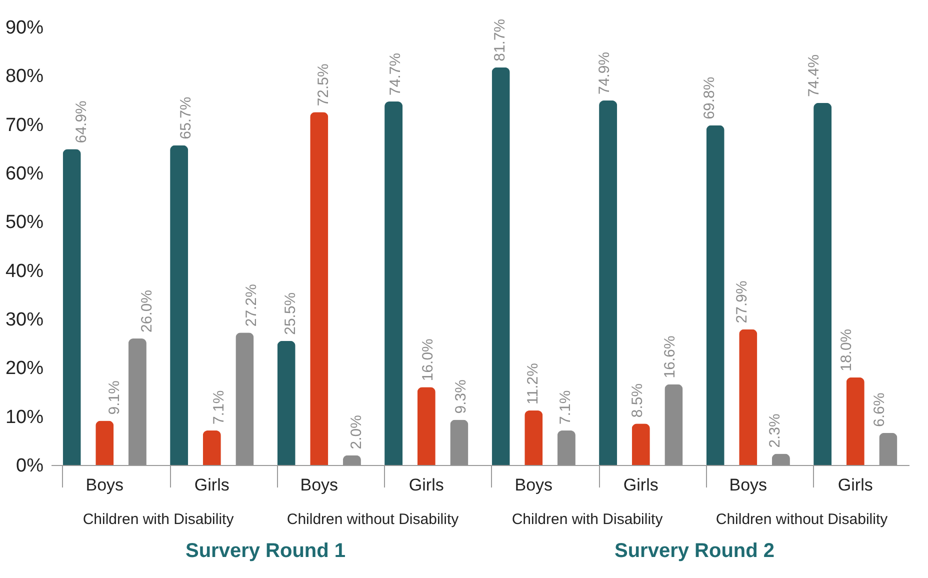 The image size is (928, 578). What do you see at coordinates (186, 118) in the screenshot?
I see `data-label: 65.7%` at bounding box center [186, 118].